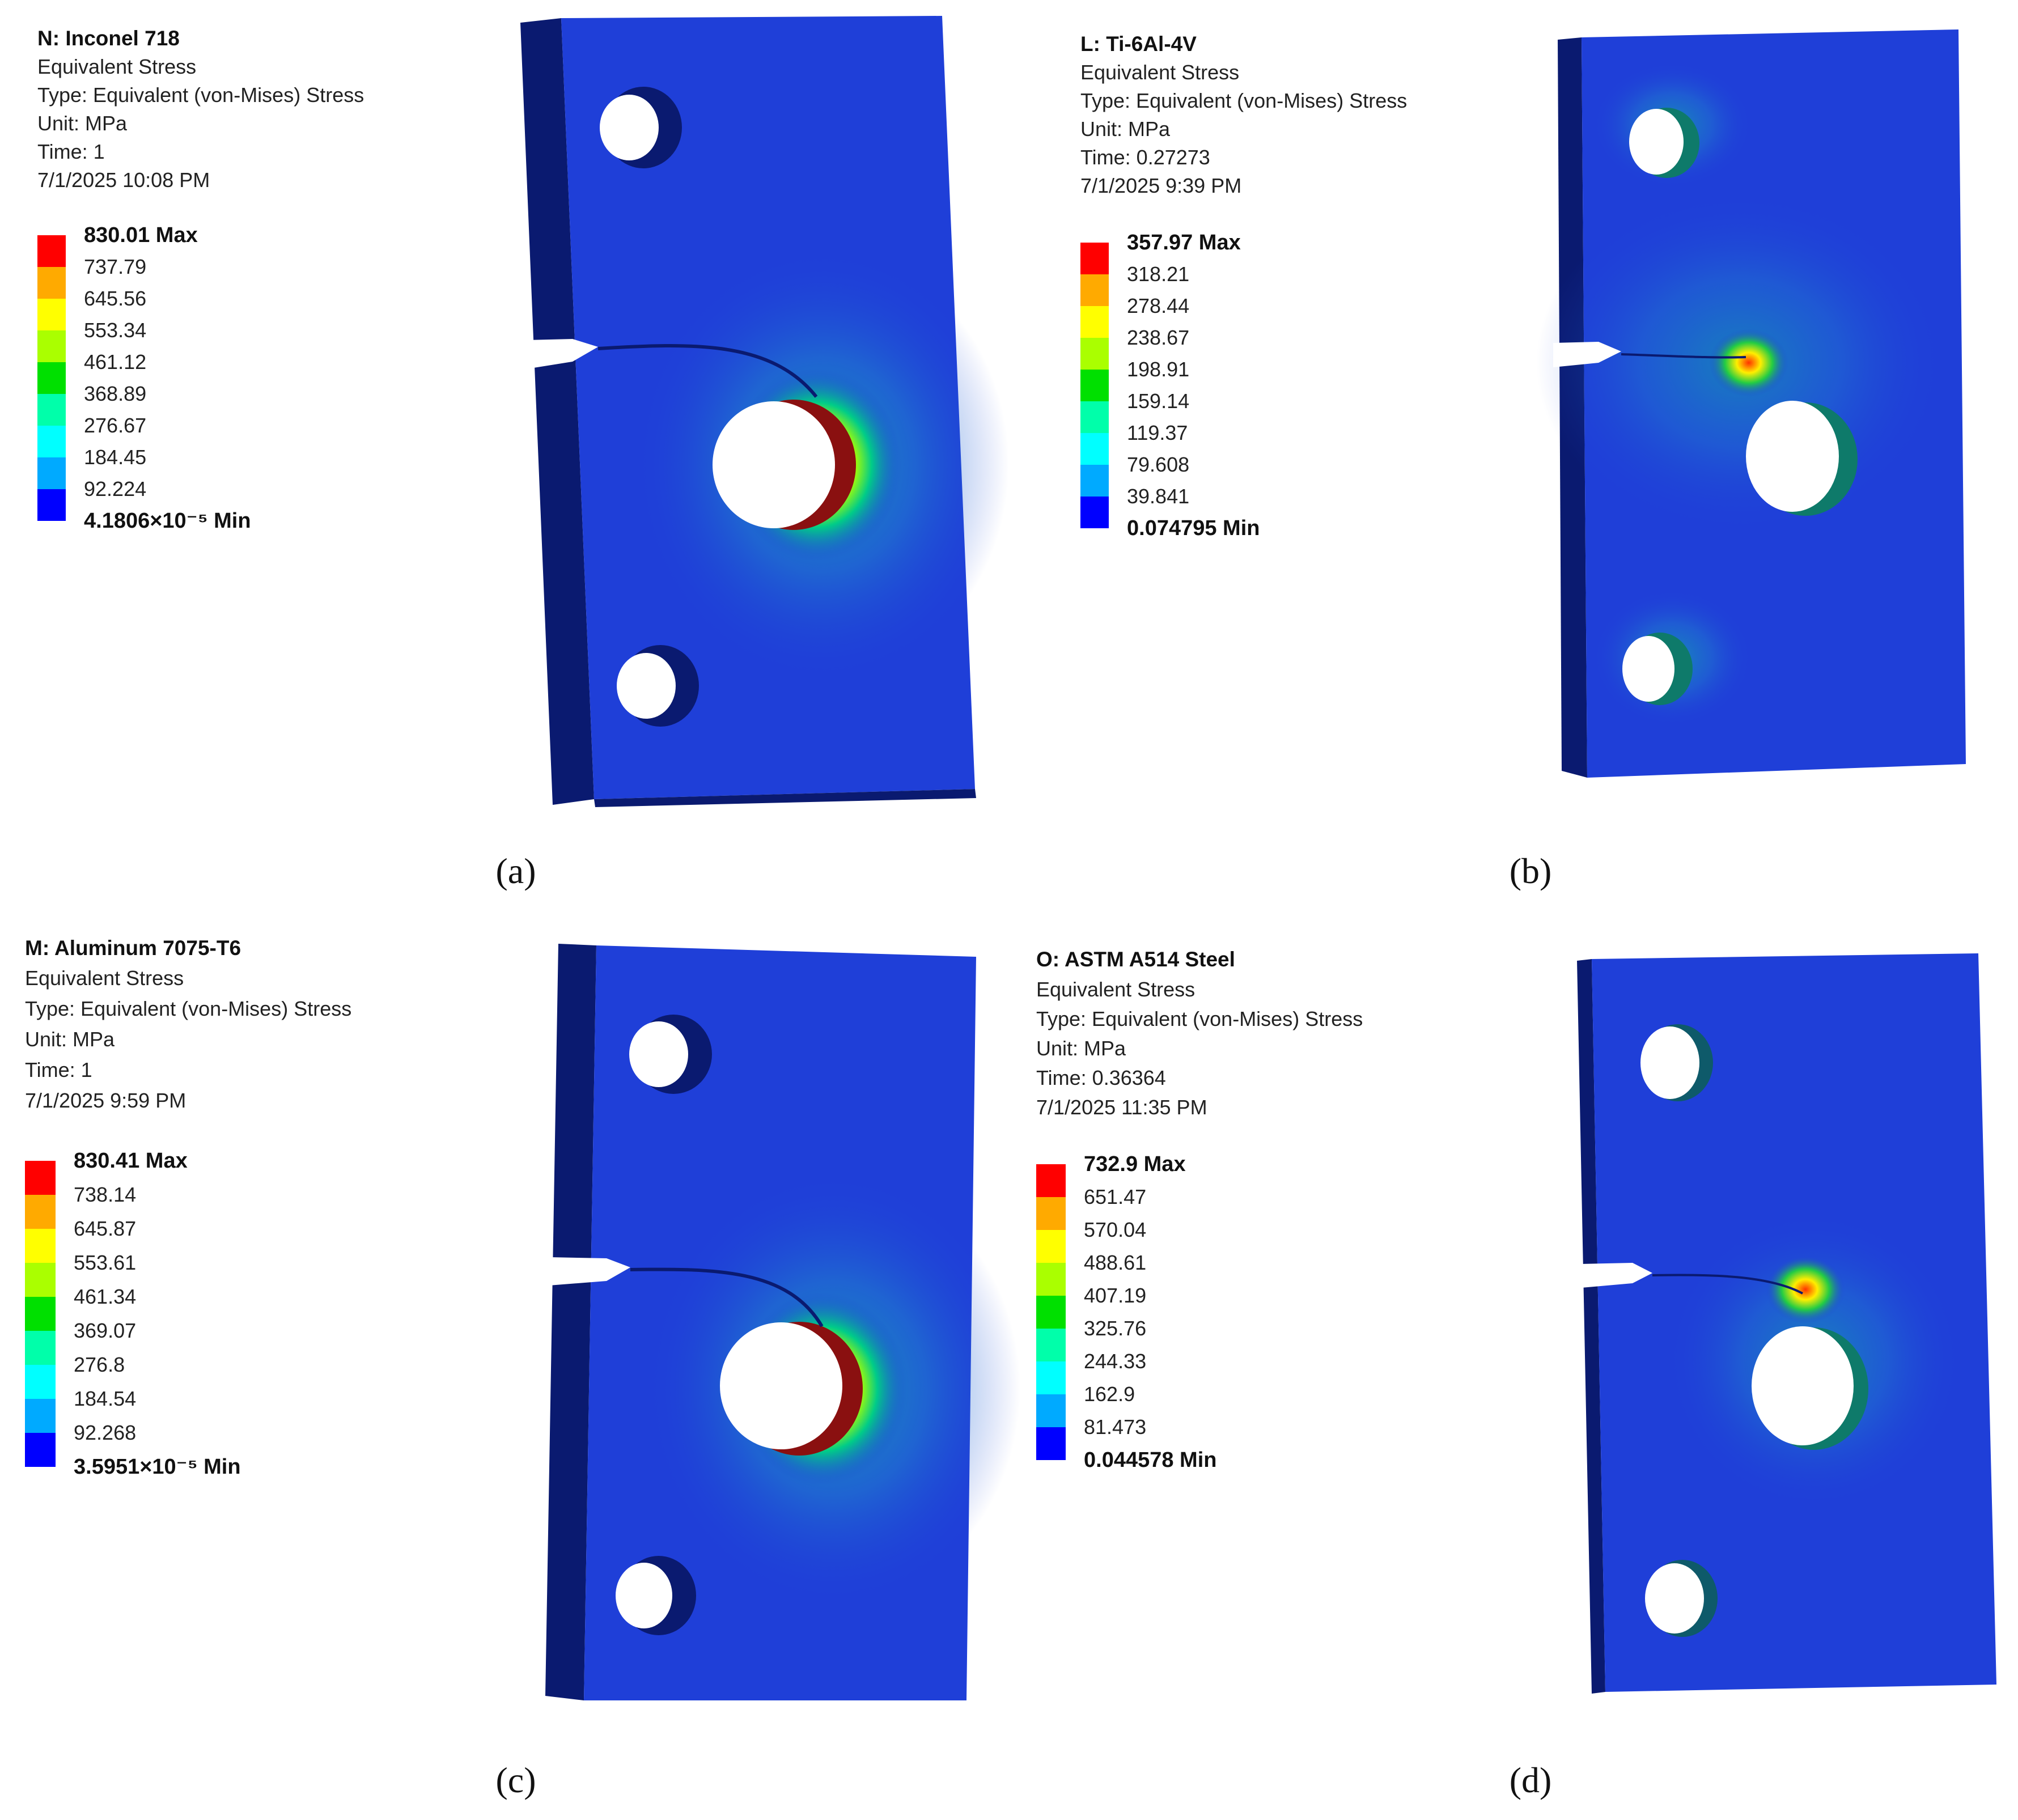 This screenshot has width=2018, height=1820. I want to click on panel-c-legend-label: 92.268, so click(105, 1432).